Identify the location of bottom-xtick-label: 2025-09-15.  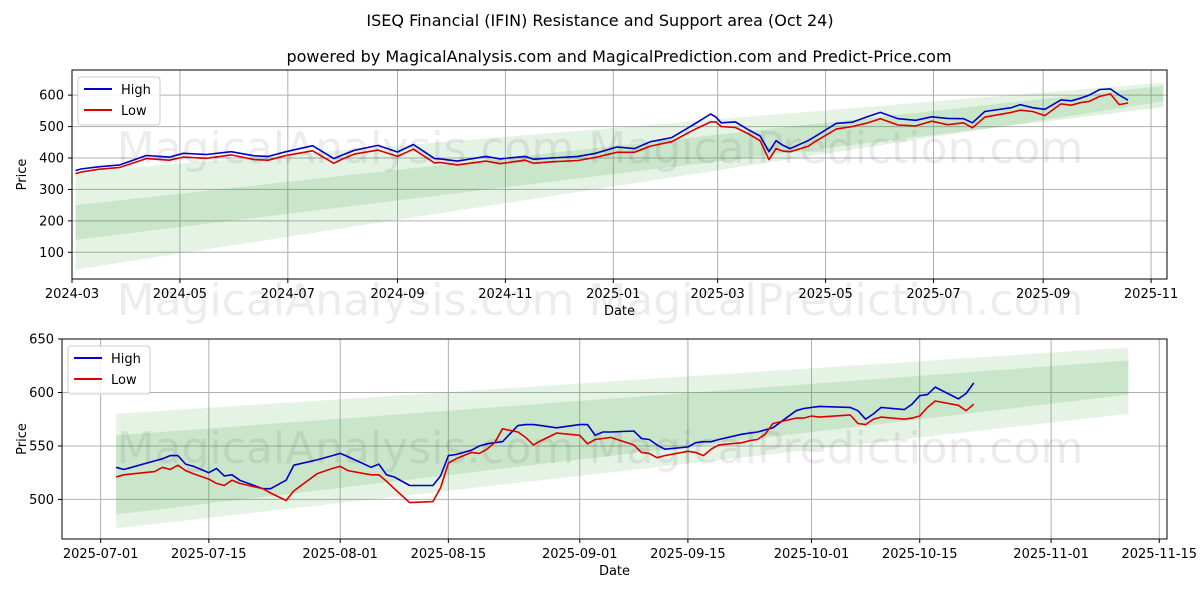
(688, 554).